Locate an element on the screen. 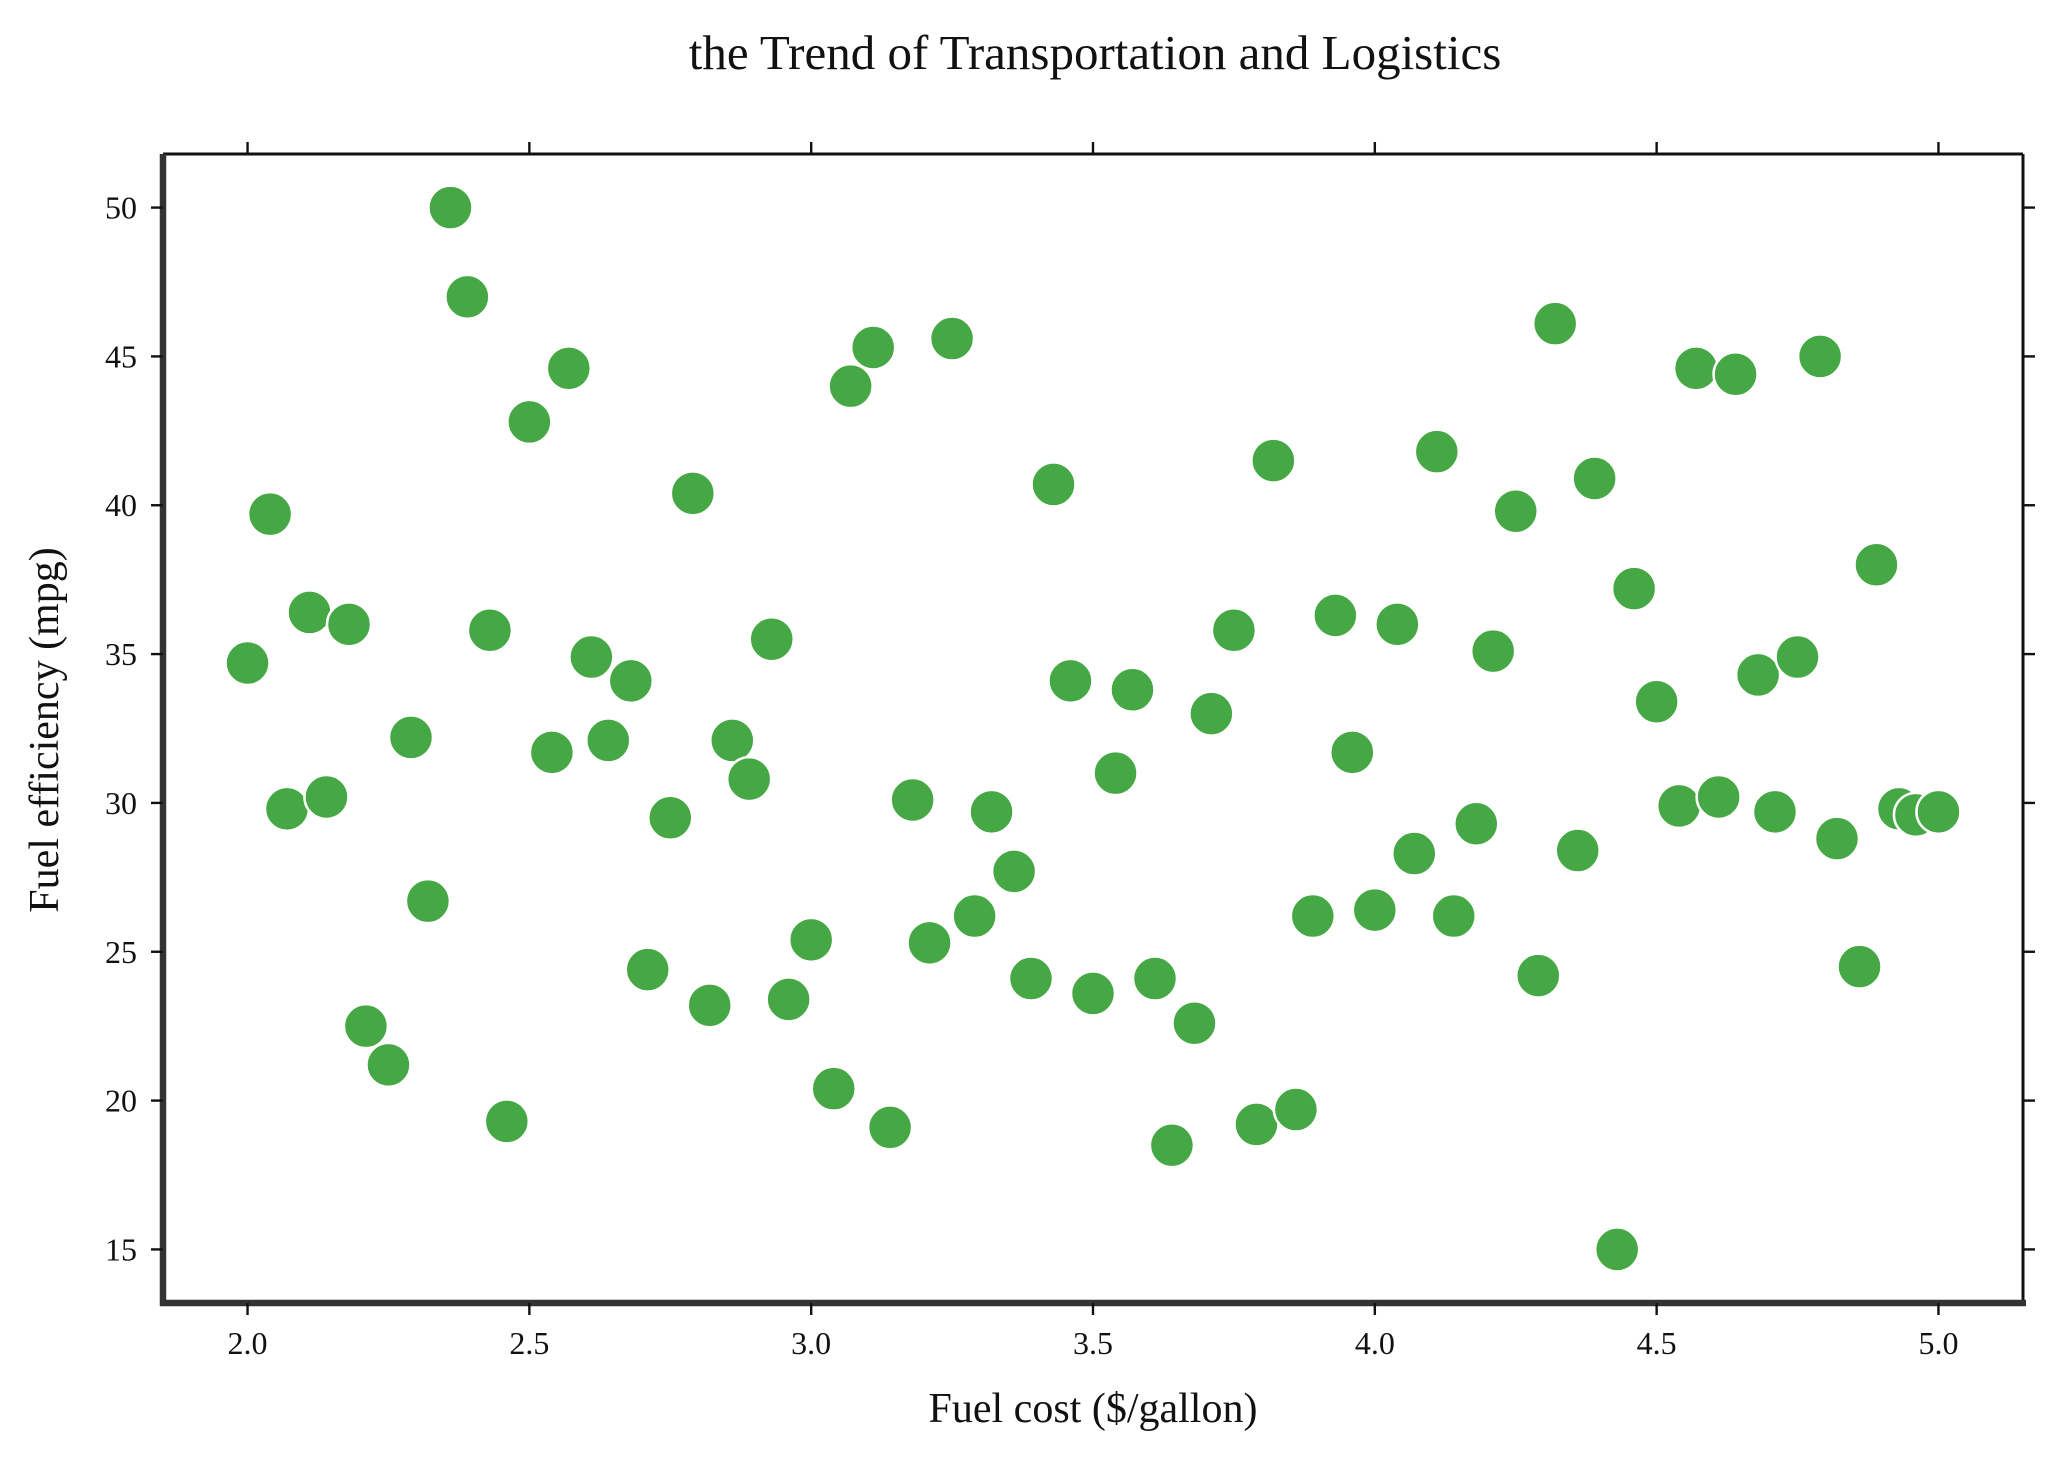  x-tick-label: 4.0 is located at coordinates (1375, 1343).